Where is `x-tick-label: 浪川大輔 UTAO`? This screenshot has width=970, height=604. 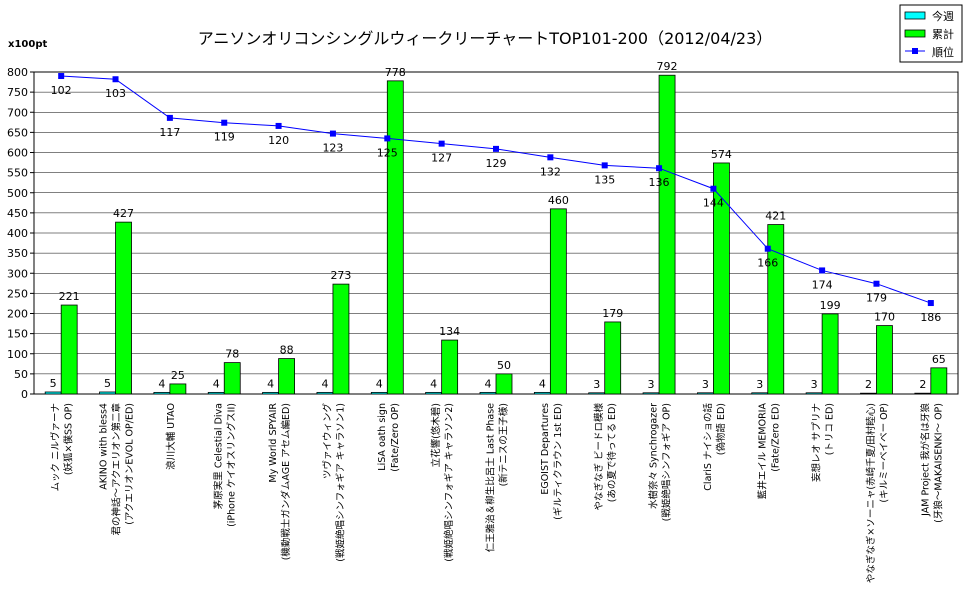
x-tick-label: 浪川大輔 UTAO is located at coordinates (171, 436).